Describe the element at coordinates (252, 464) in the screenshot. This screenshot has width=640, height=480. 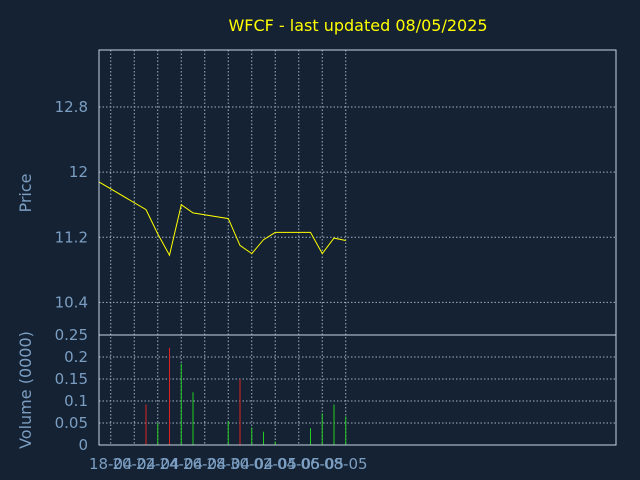
I see `x-tick-label: 30-04` at that location.